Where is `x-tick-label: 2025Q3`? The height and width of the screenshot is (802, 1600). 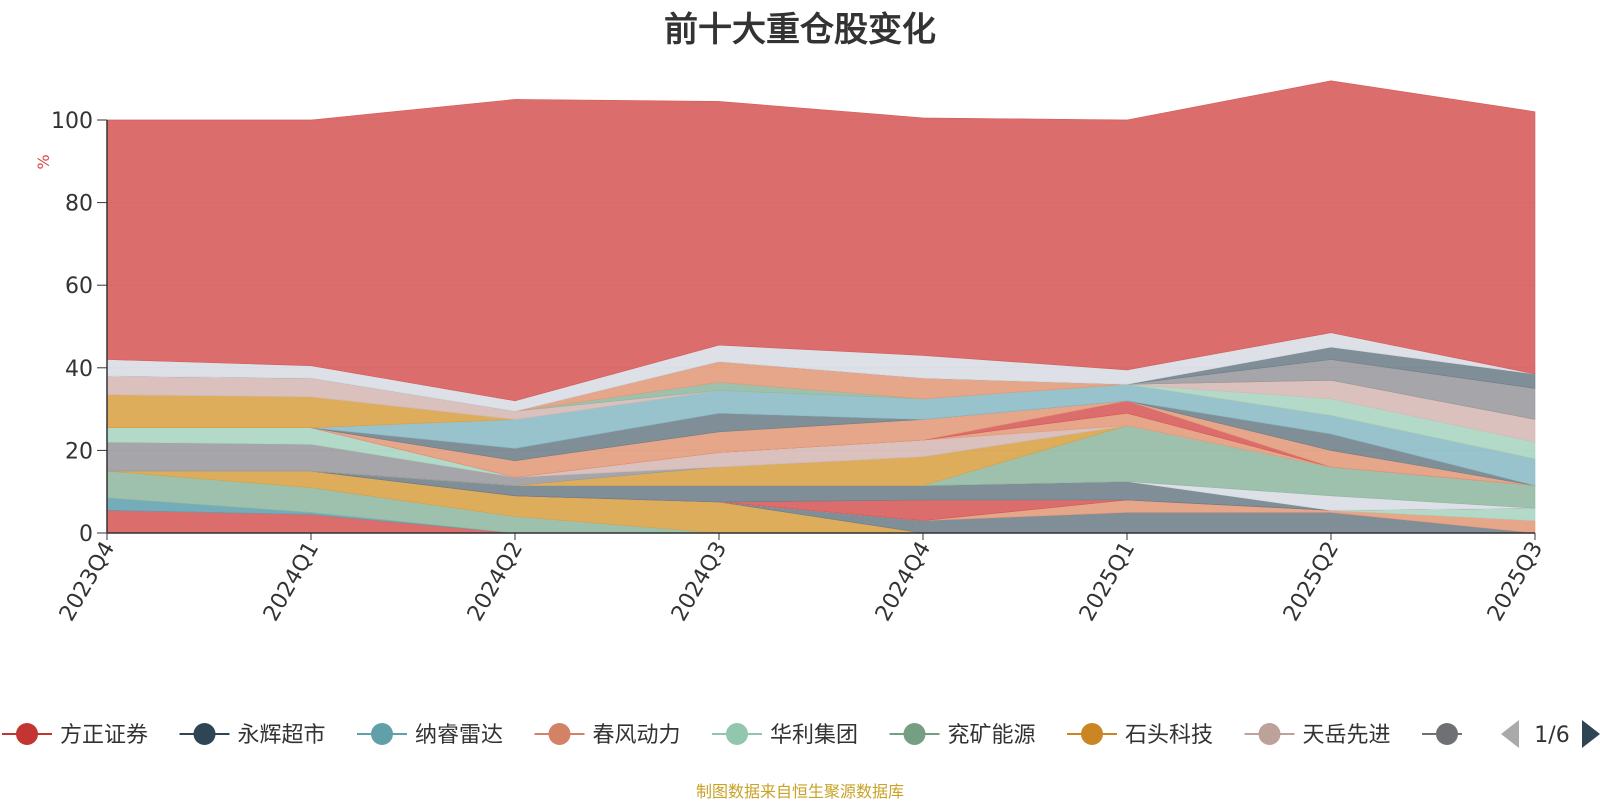 x-tick-label: 2025Q3 is located at coordinates (1515, 582).